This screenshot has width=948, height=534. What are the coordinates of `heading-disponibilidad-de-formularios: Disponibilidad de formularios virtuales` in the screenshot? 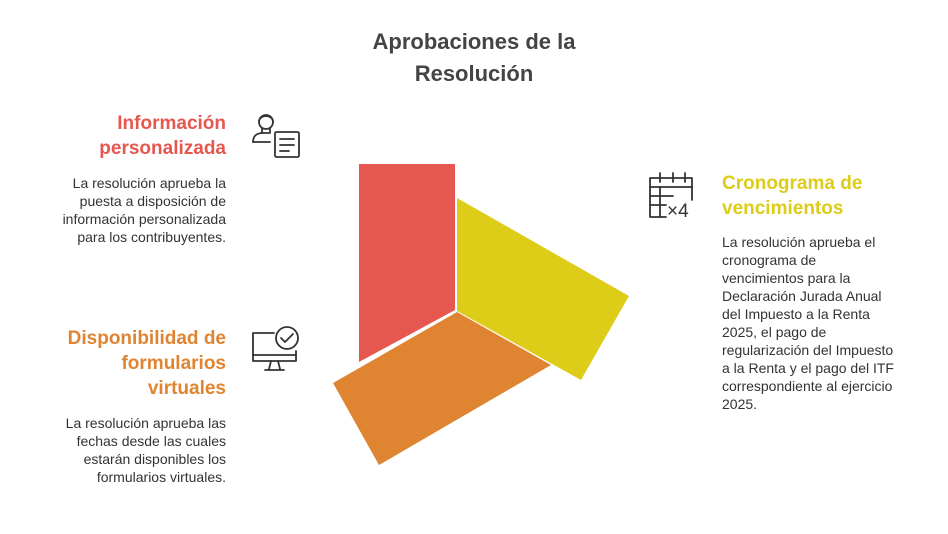 It's located at (146, 363).